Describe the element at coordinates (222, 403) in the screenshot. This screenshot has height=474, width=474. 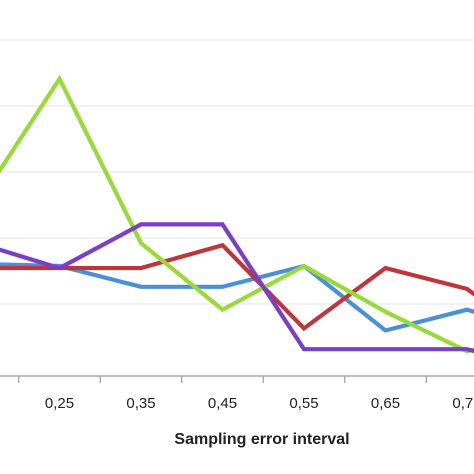
I see `x-tick-label: 0,45` at that location.